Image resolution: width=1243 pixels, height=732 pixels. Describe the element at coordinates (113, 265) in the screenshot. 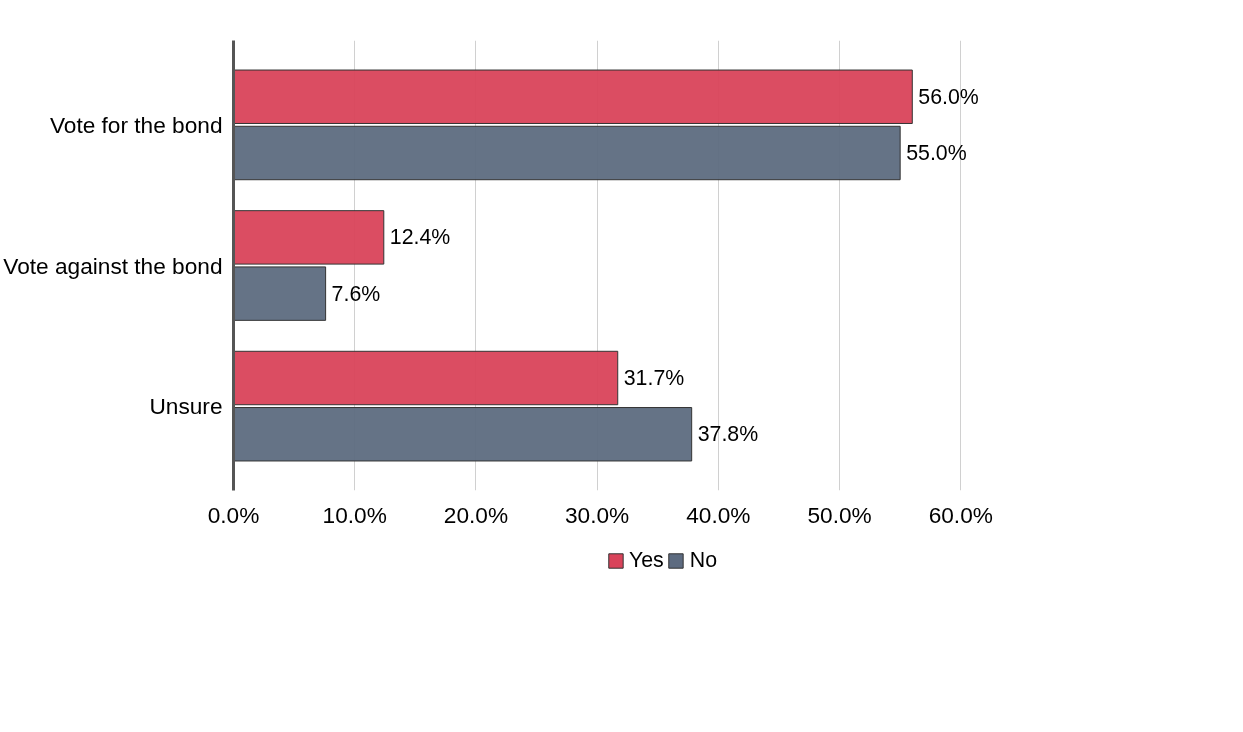

I see `y-tick-label: Vote against the bond` at that location.